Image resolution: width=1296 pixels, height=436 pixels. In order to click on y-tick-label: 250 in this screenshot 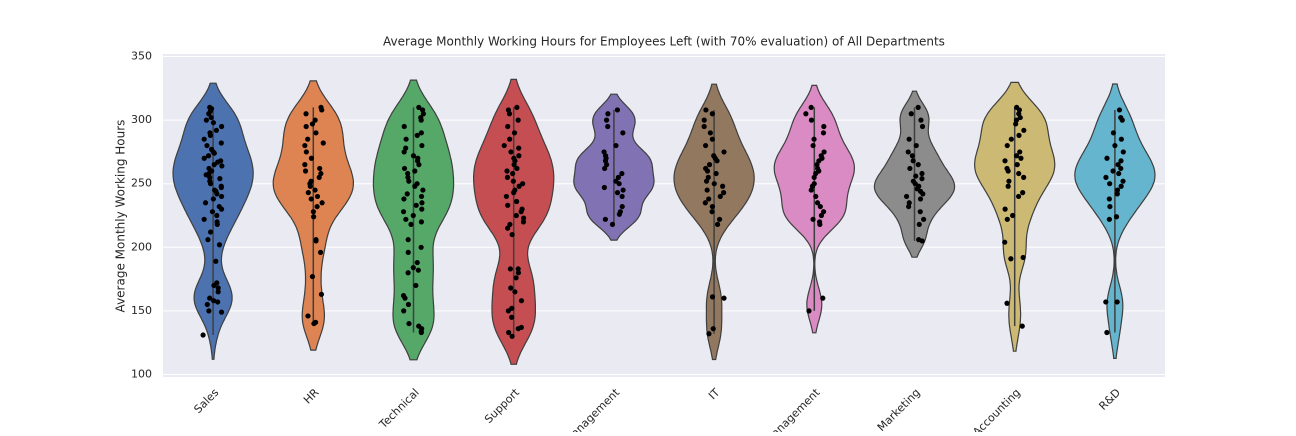, I will do `click(141, 183)`.